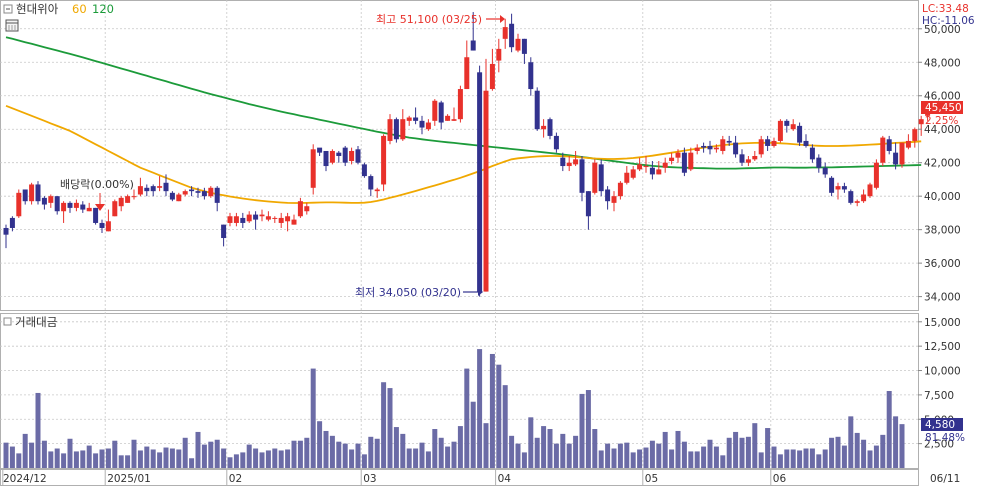  I want to click on ma120-label: 120, so click(103, 9).